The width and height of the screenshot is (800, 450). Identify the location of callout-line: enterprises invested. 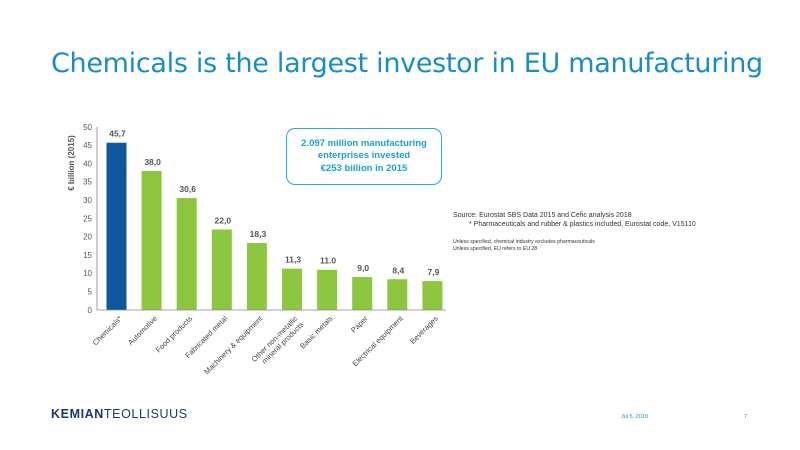
(364, 156).